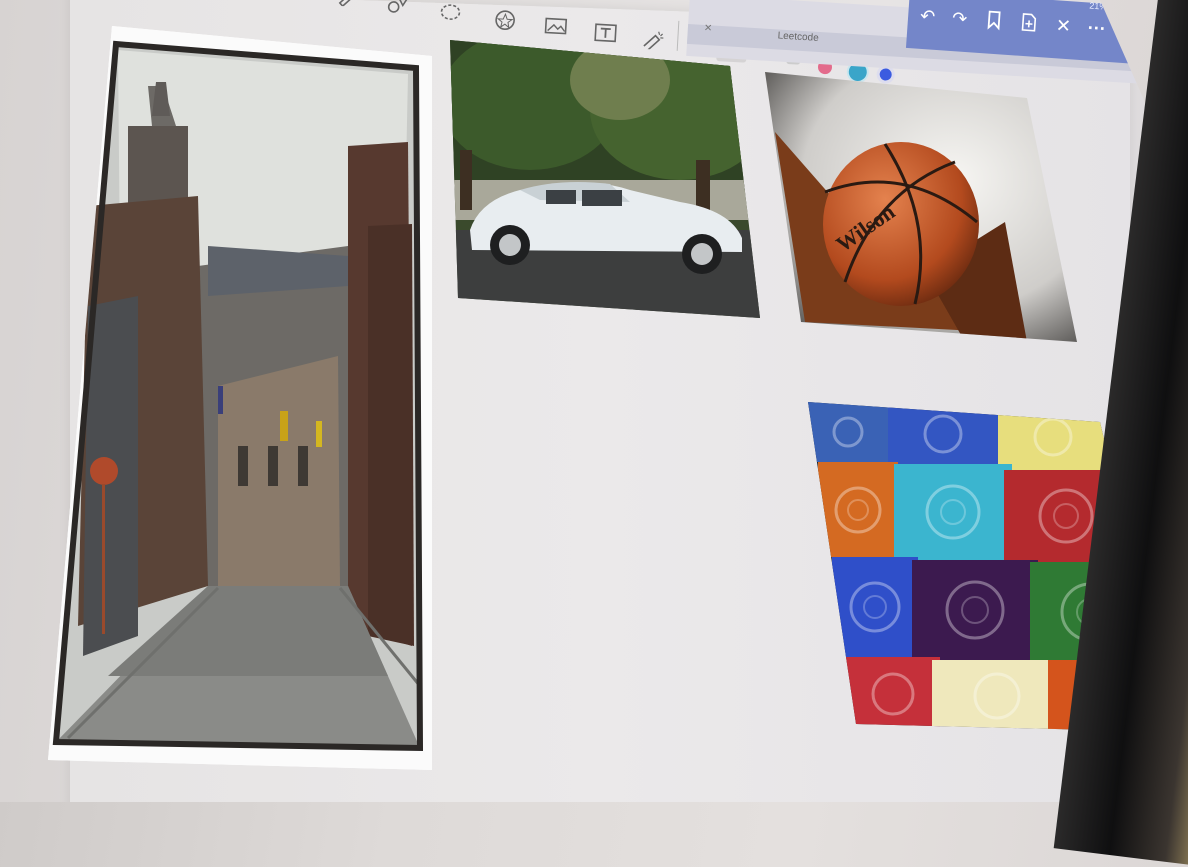 This screenshot has height=867, width=1188. What do you see at coordinates (653, 40) in the screenshot?
I see `laser-pointer-icon` at bounding box center [653, 40].